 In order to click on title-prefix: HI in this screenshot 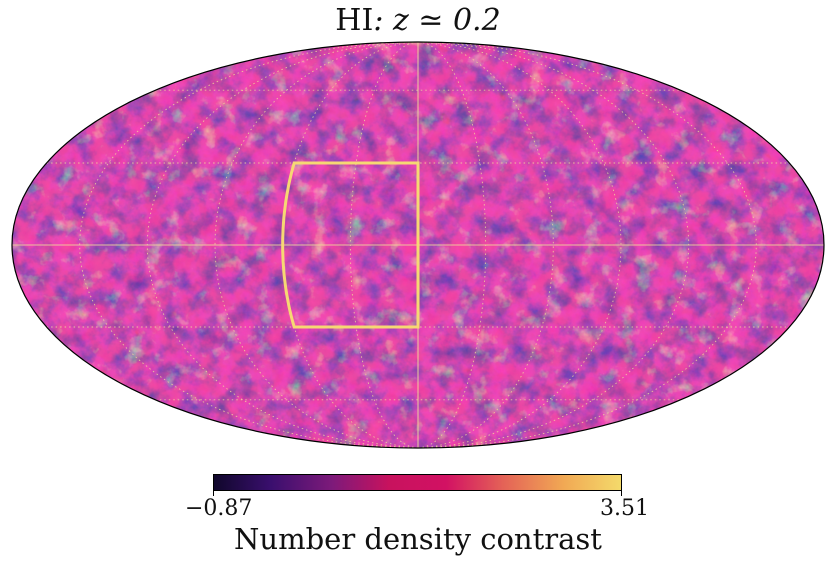, I will do `click(354, 20)`.